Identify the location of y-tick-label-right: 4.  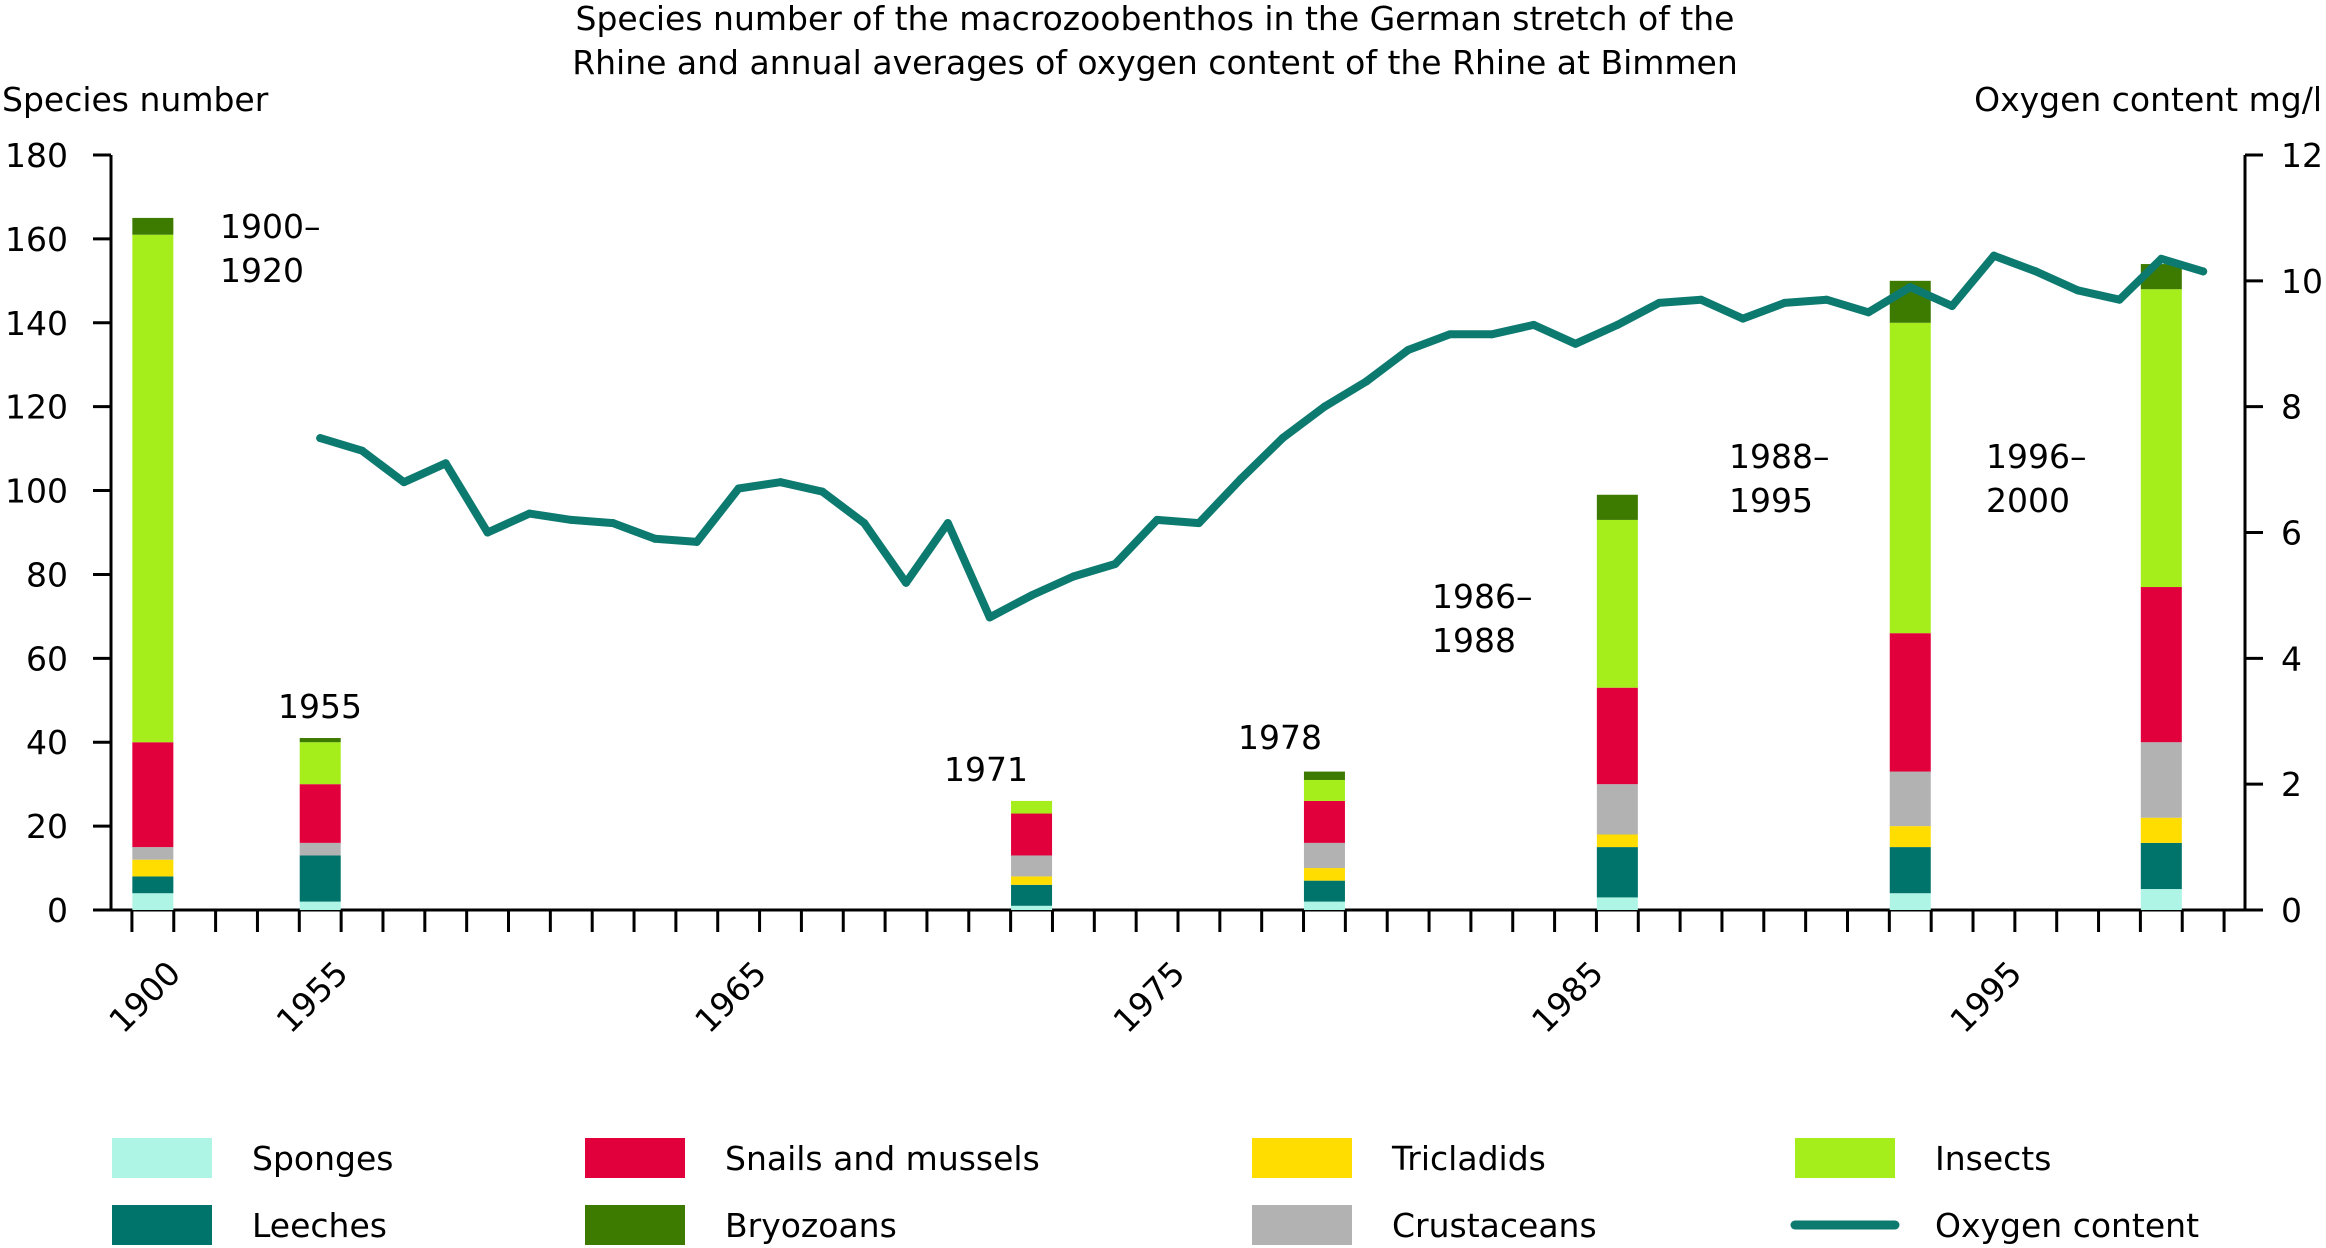
(2291, 658).